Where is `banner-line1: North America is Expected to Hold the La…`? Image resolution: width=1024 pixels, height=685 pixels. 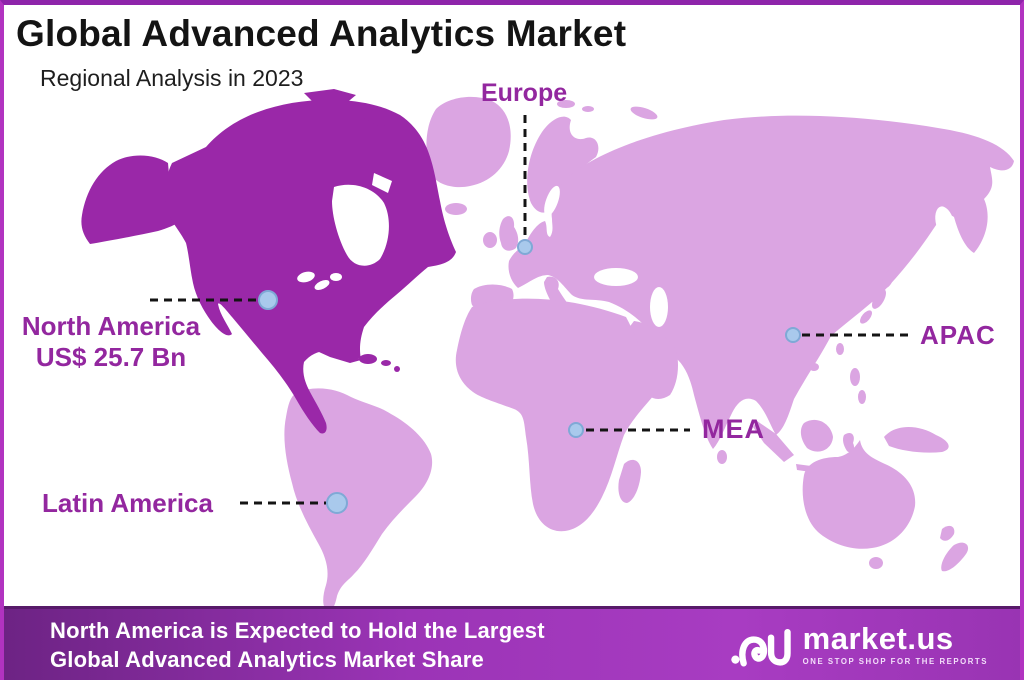
banner-line1: North America is Expected to Hold the La… is located at coordinates (297, 630).